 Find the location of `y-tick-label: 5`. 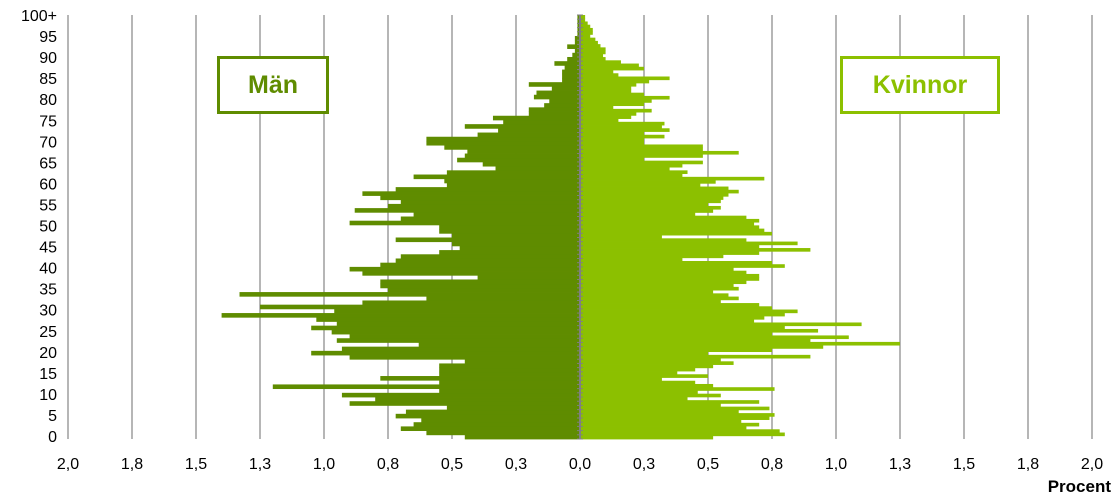

y-tick-label: 5 is located at coordinates (52, 416).